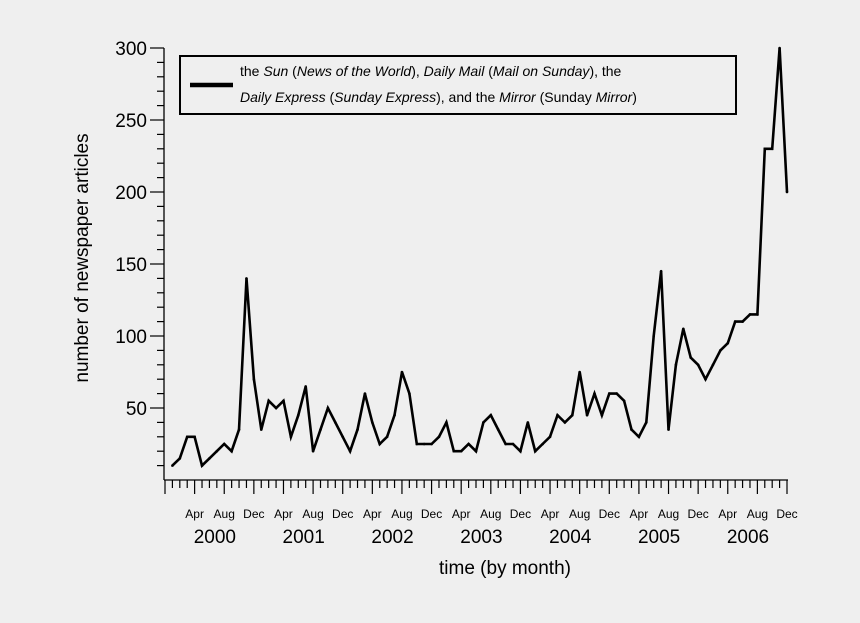 This screenshot has height=623, width=860. What do you see at coordinates (659, 537) in the screenshot?
I see `x-tick-label-year: 2005` at bounding box center [659, 537].